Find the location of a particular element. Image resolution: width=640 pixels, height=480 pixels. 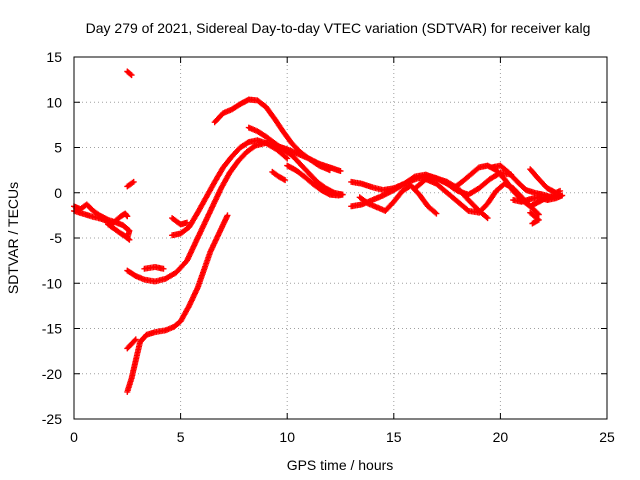

y-tick-label: 10 is located at coordinates (54, 102).